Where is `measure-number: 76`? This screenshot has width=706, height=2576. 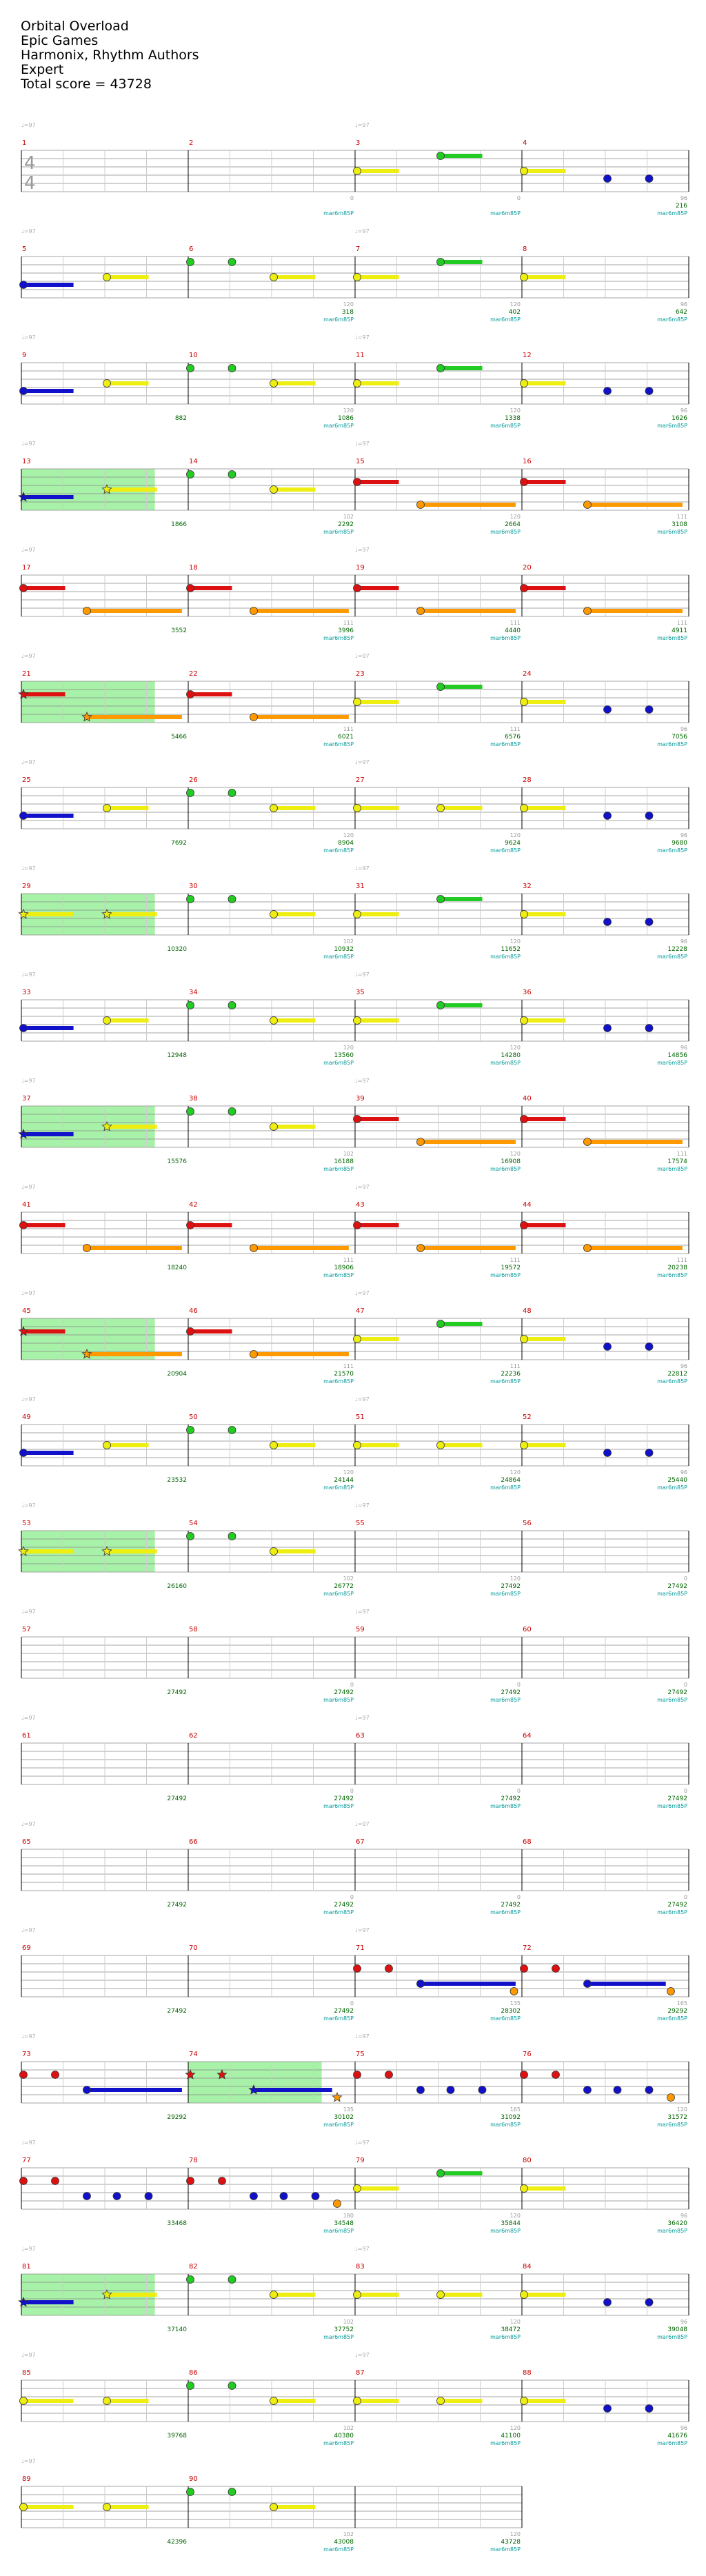
measure-number: 76 is located at coordinates (527, 2054).